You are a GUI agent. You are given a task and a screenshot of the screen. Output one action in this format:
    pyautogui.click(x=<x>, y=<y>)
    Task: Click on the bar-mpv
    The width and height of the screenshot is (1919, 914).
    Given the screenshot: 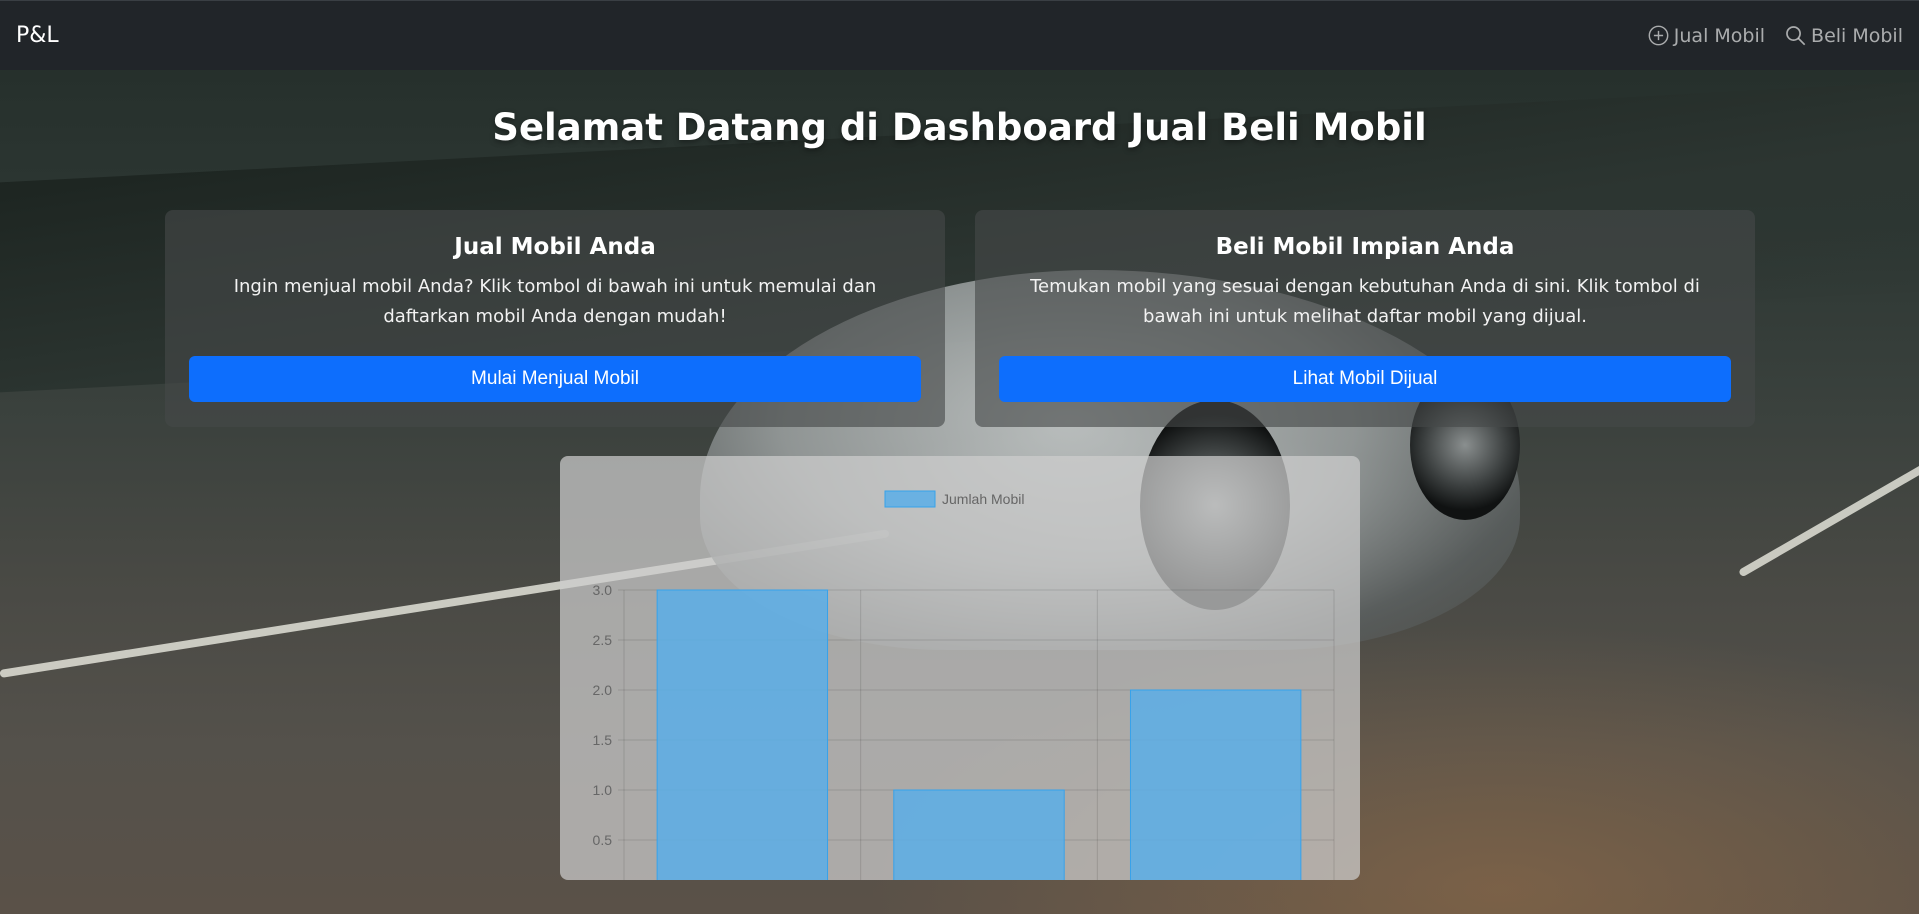 What is the action you would take?
    pyautogui.click(x=1215, y=784)
    